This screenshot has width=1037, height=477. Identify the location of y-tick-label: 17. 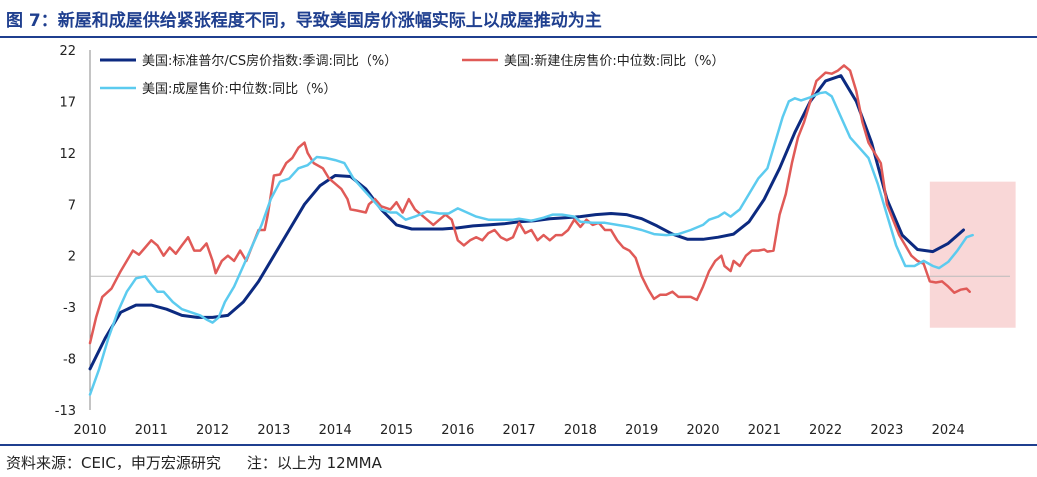
(67, 102).